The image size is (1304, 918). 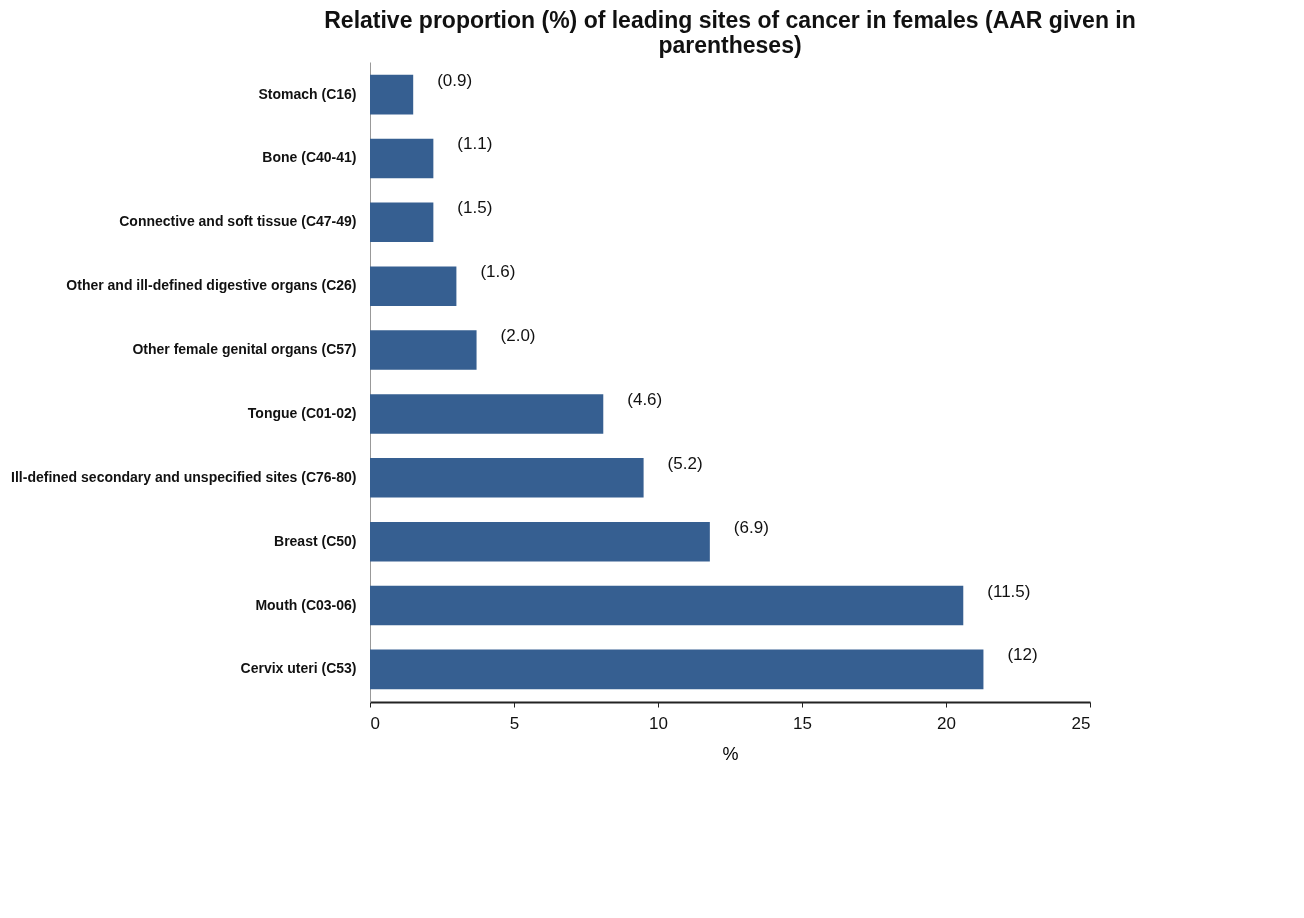 What do you see at coordinates (751, 527) in the screenshot?
I see `annotation: (6.9)` at bounding box center [751, 527].